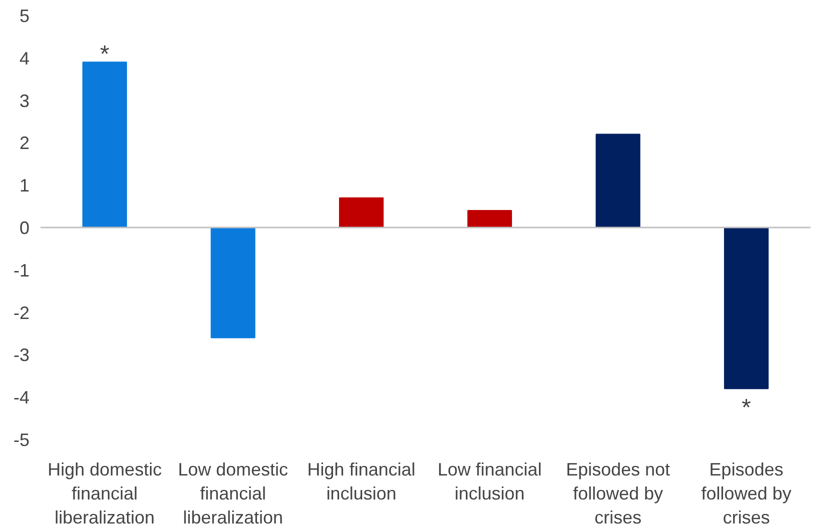 The image size is (815, 530). What do you see at coordinates (361, 482) in the screenshot?
I see `x-tick-label: High financial inclusion` at bounding box center [361, 482].